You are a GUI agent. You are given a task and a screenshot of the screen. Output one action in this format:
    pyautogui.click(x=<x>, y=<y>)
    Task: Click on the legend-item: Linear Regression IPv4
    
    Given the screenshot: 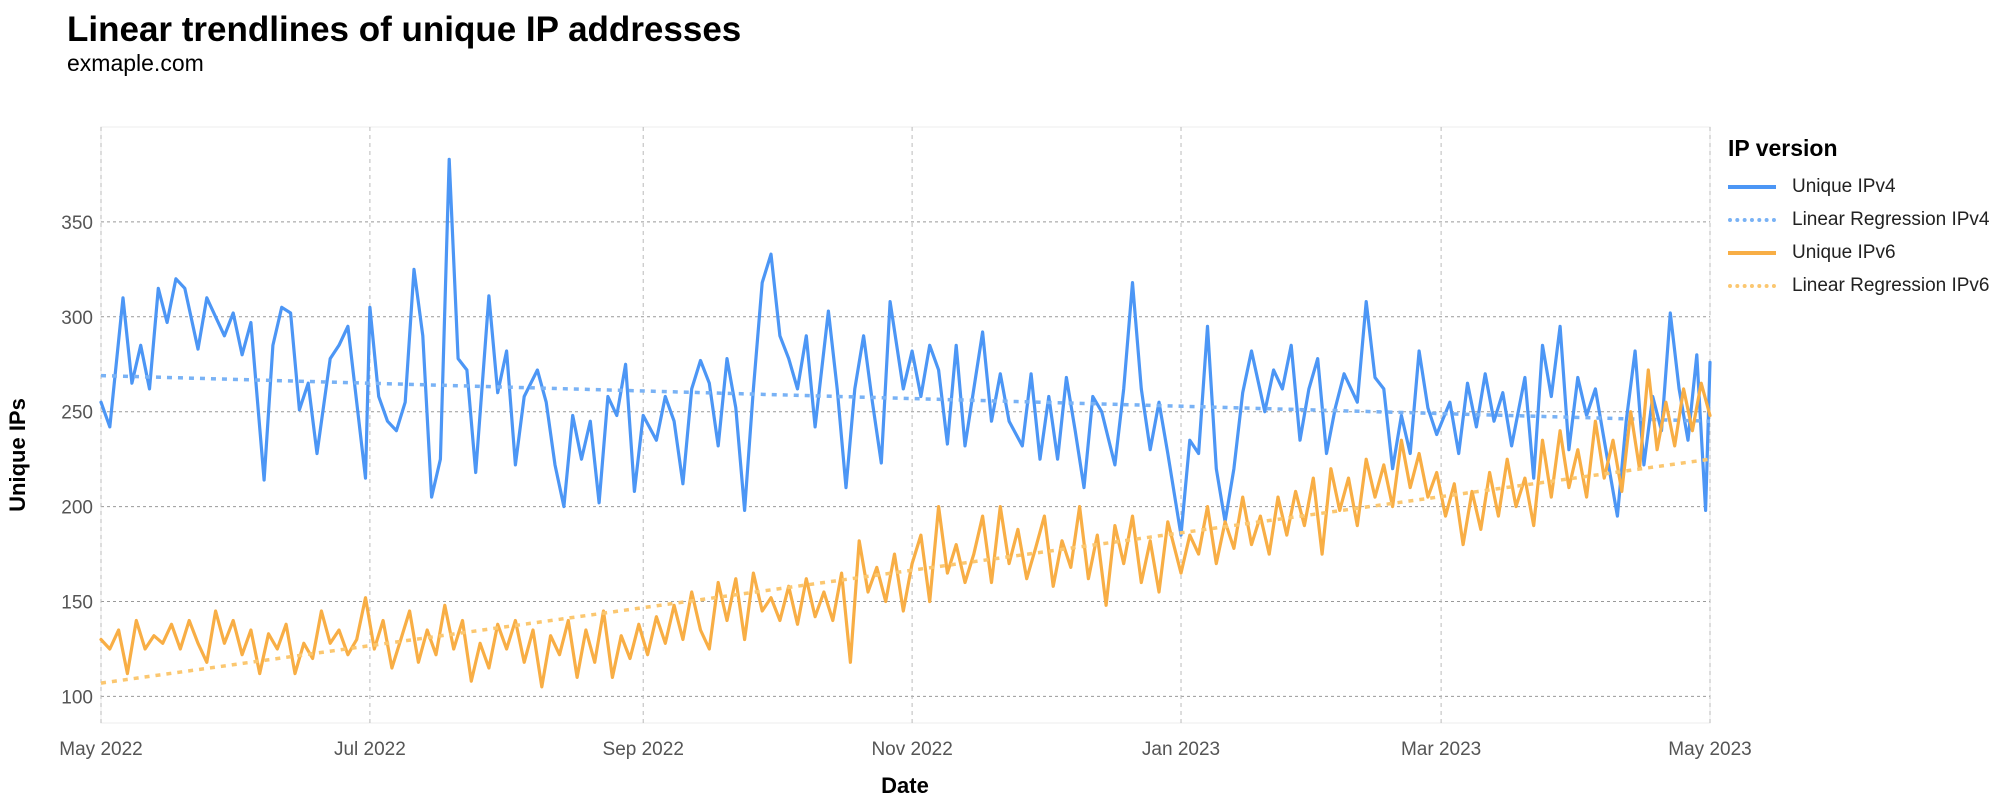 What is the action you would take?
    pyautogui.click(x=1859, y=219)
    